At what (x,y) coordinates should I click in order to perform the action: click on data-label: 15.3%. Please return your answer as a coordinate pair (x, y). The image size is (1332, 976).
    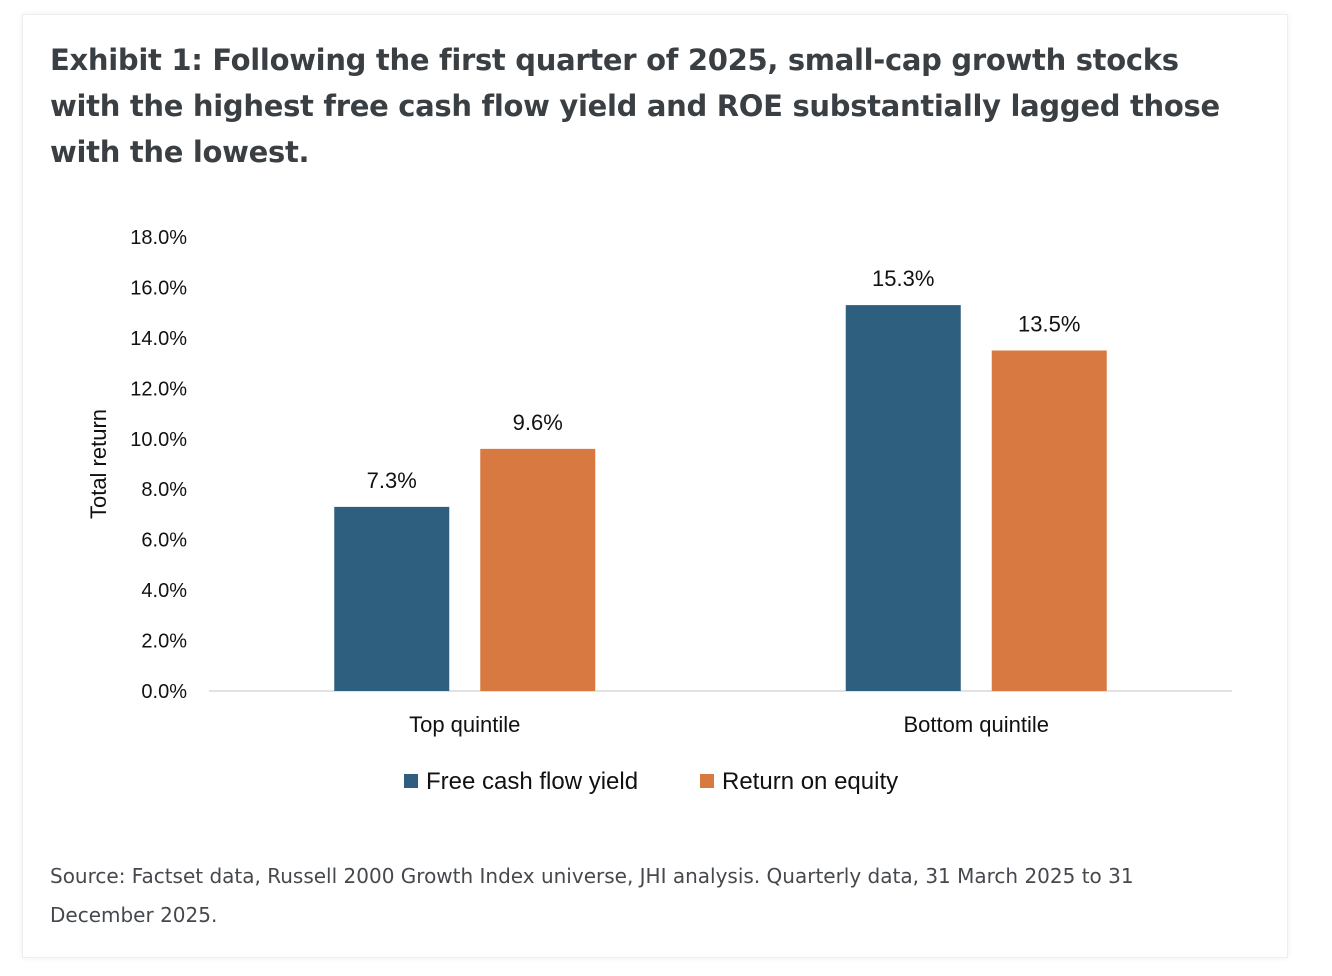
    Looking at the image, I should click on (903, 278).